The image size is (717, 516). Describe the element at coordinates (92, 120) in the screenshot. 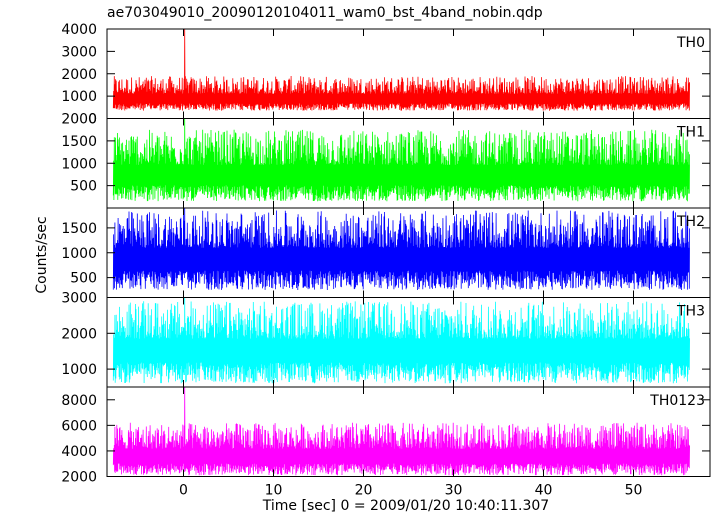

I see `y-tick-label: 0` at that location.